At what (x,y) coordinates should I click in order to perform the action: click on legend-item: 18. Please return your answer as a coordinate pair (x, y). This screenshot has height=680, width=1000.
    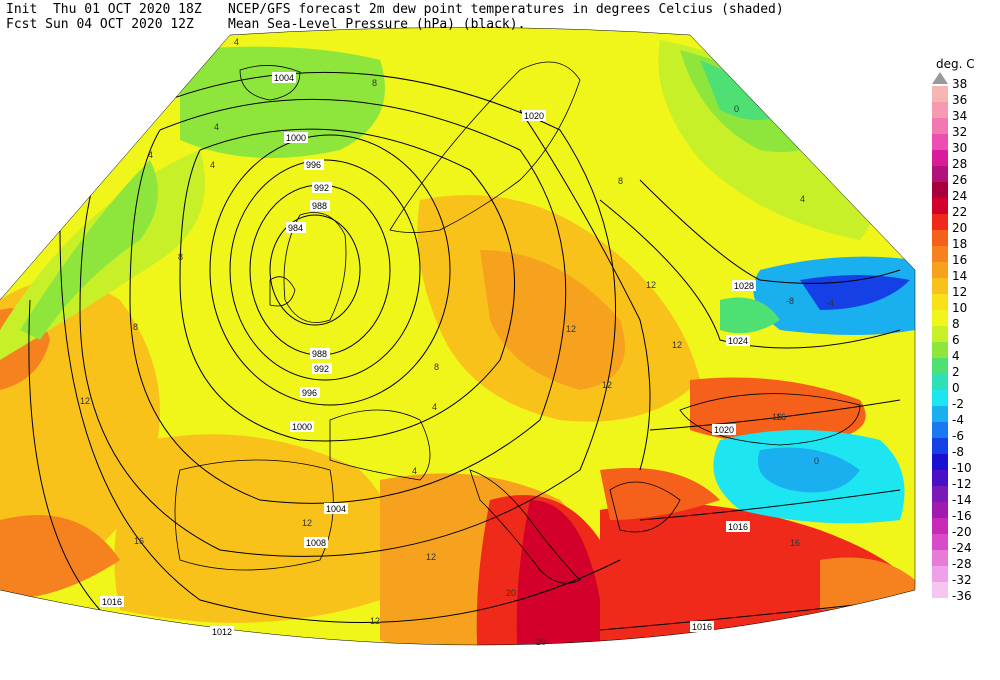
    Looking at the image, I should click on (963, 240).